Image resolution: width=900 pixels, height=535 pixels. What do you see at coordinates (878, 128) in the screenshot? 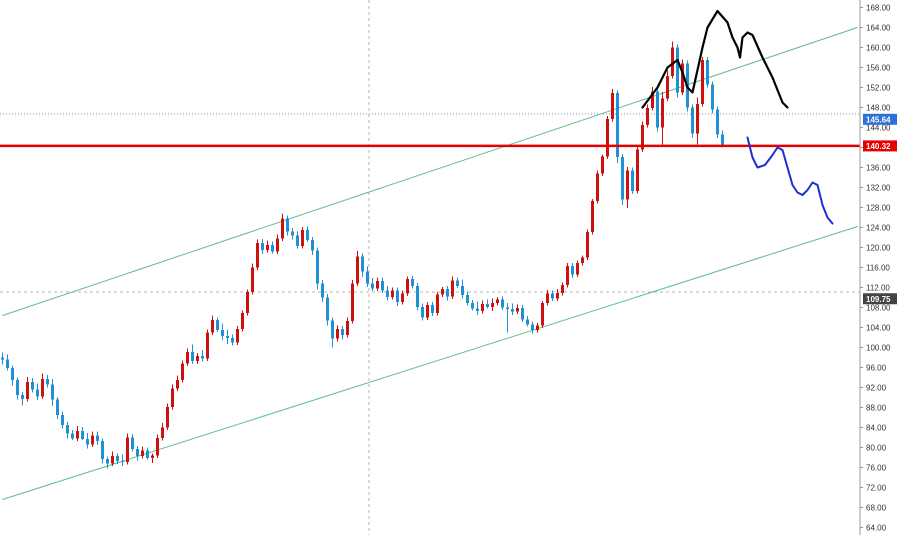
I see `y-tick-label: 144.00` at bounding box center [878, 128].